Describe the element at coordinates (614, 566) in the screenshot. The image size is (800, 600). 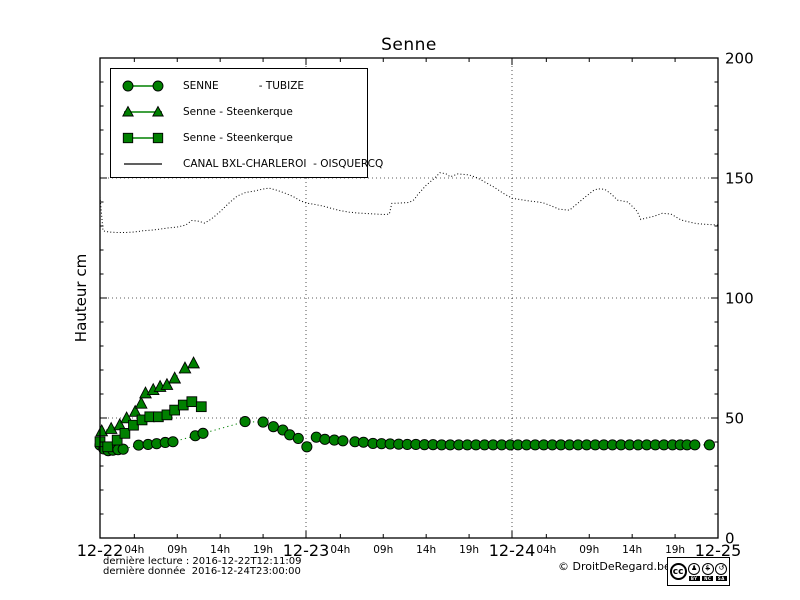
I see `copyright-text: © DroitDeRegard.be` at that location.